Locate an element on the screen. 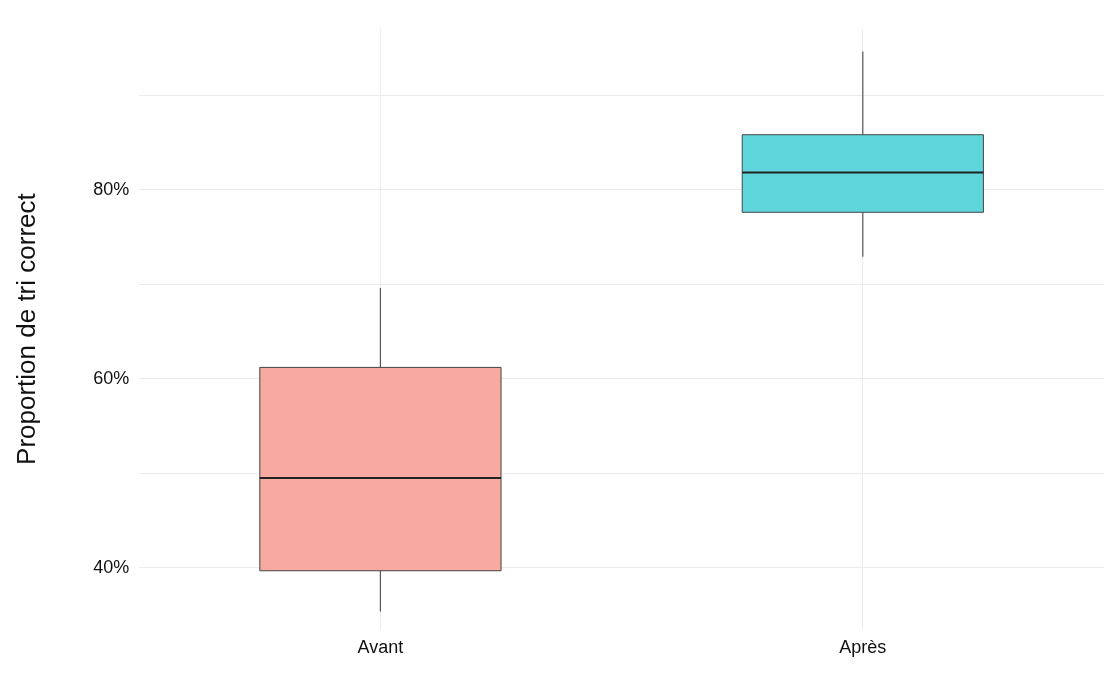  x-tick-label: Après is located at coordinates (863, 647).